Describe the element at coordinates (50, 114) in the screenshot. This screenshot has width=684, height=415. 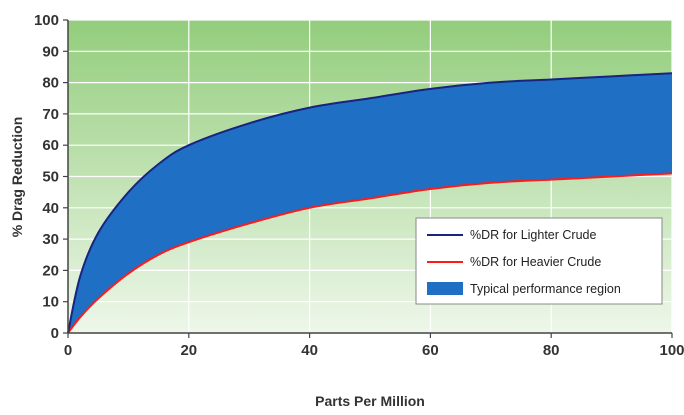
I see `y-tick-label: 70` at that location.